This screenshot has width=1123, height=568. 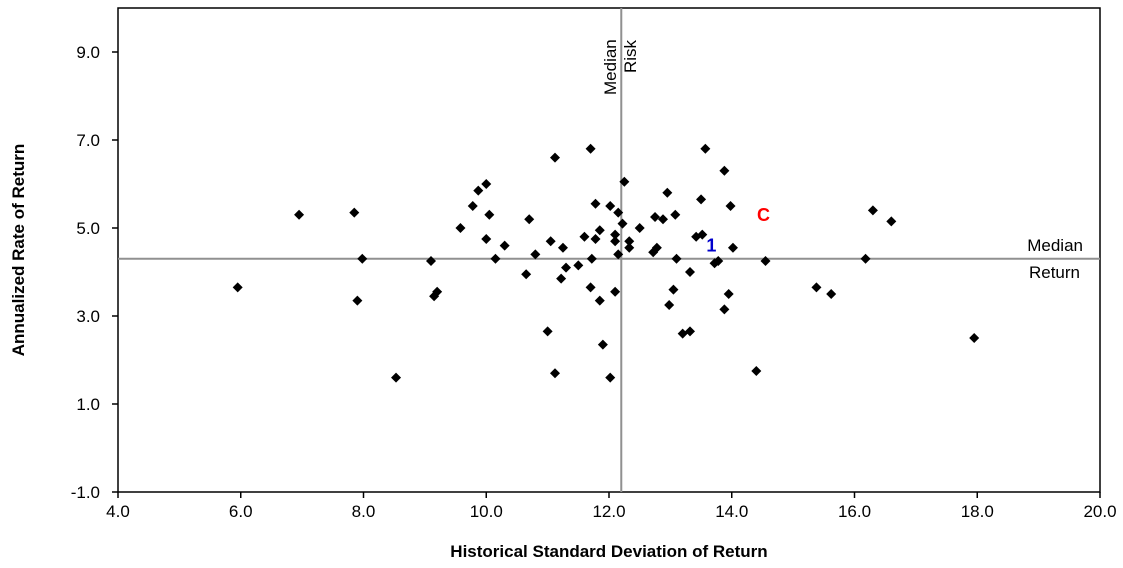 What do you see at coordinates (94, 272) in the screenshot?
I see `y-axis-ticks: -1.0 1.0 3.0 5.0 7.0 9.0` at bounding box center [94, 272].